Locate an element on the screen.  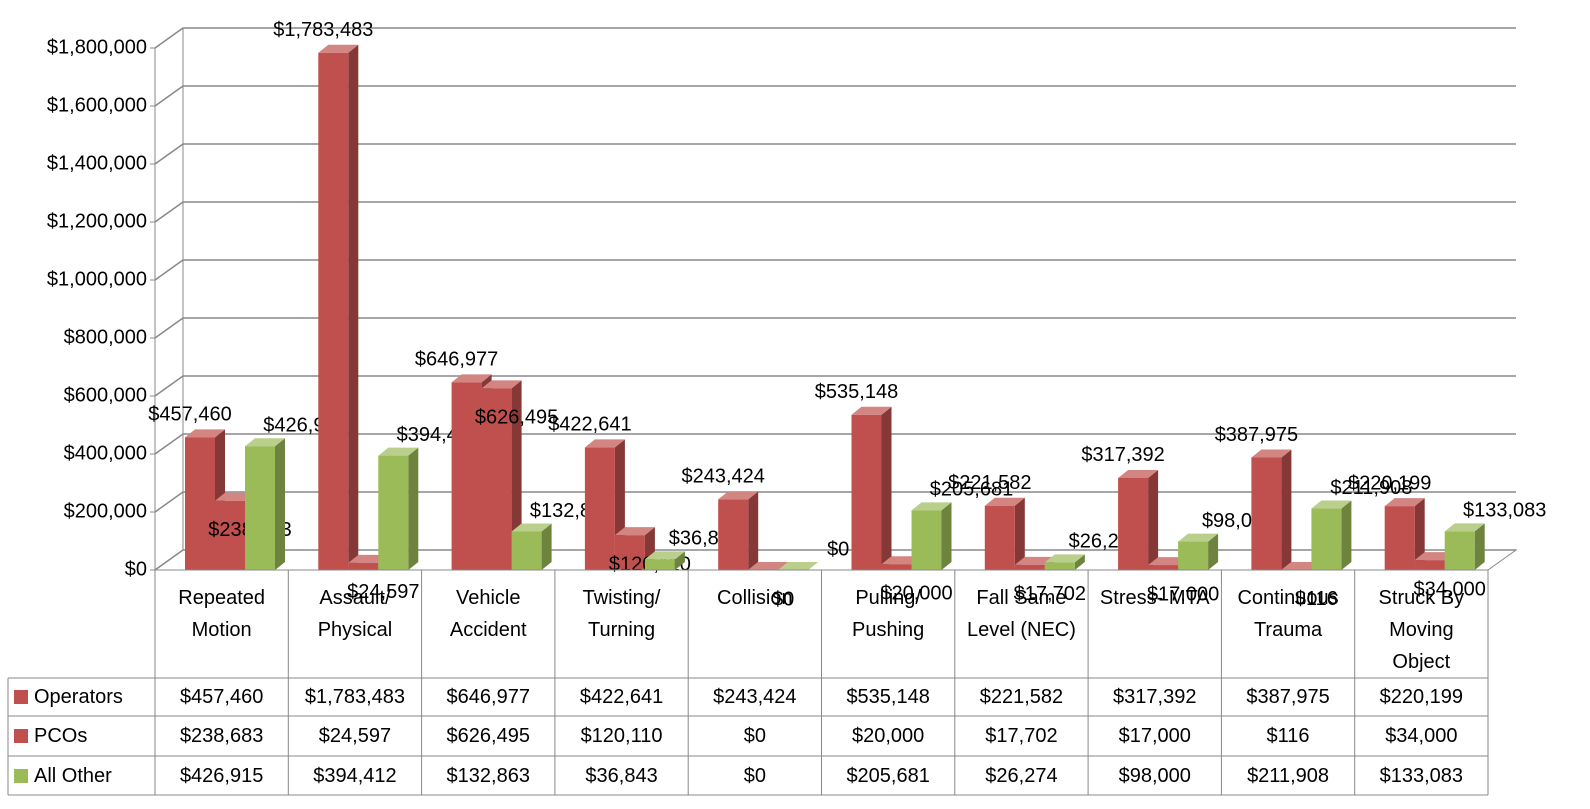
data-label: $220,199 is located at coordinates (1389, 483).